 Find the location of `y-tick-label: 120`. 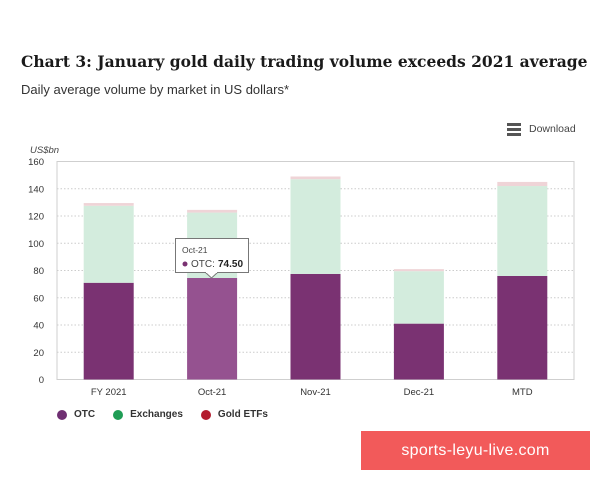

y-tick-label: 120 is located at coordinates (36, 217).